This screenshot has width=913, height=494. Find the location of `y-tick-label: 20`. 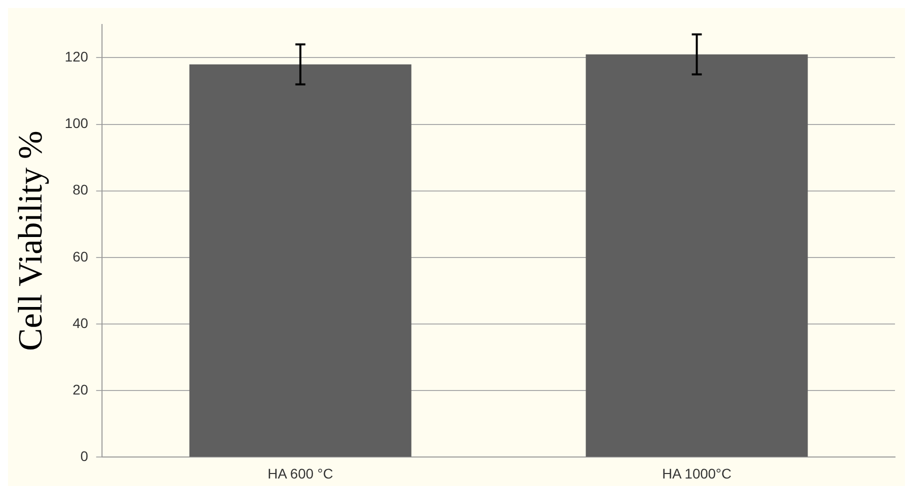

y-tick-label: 20 is located at coordinates (80, 389).